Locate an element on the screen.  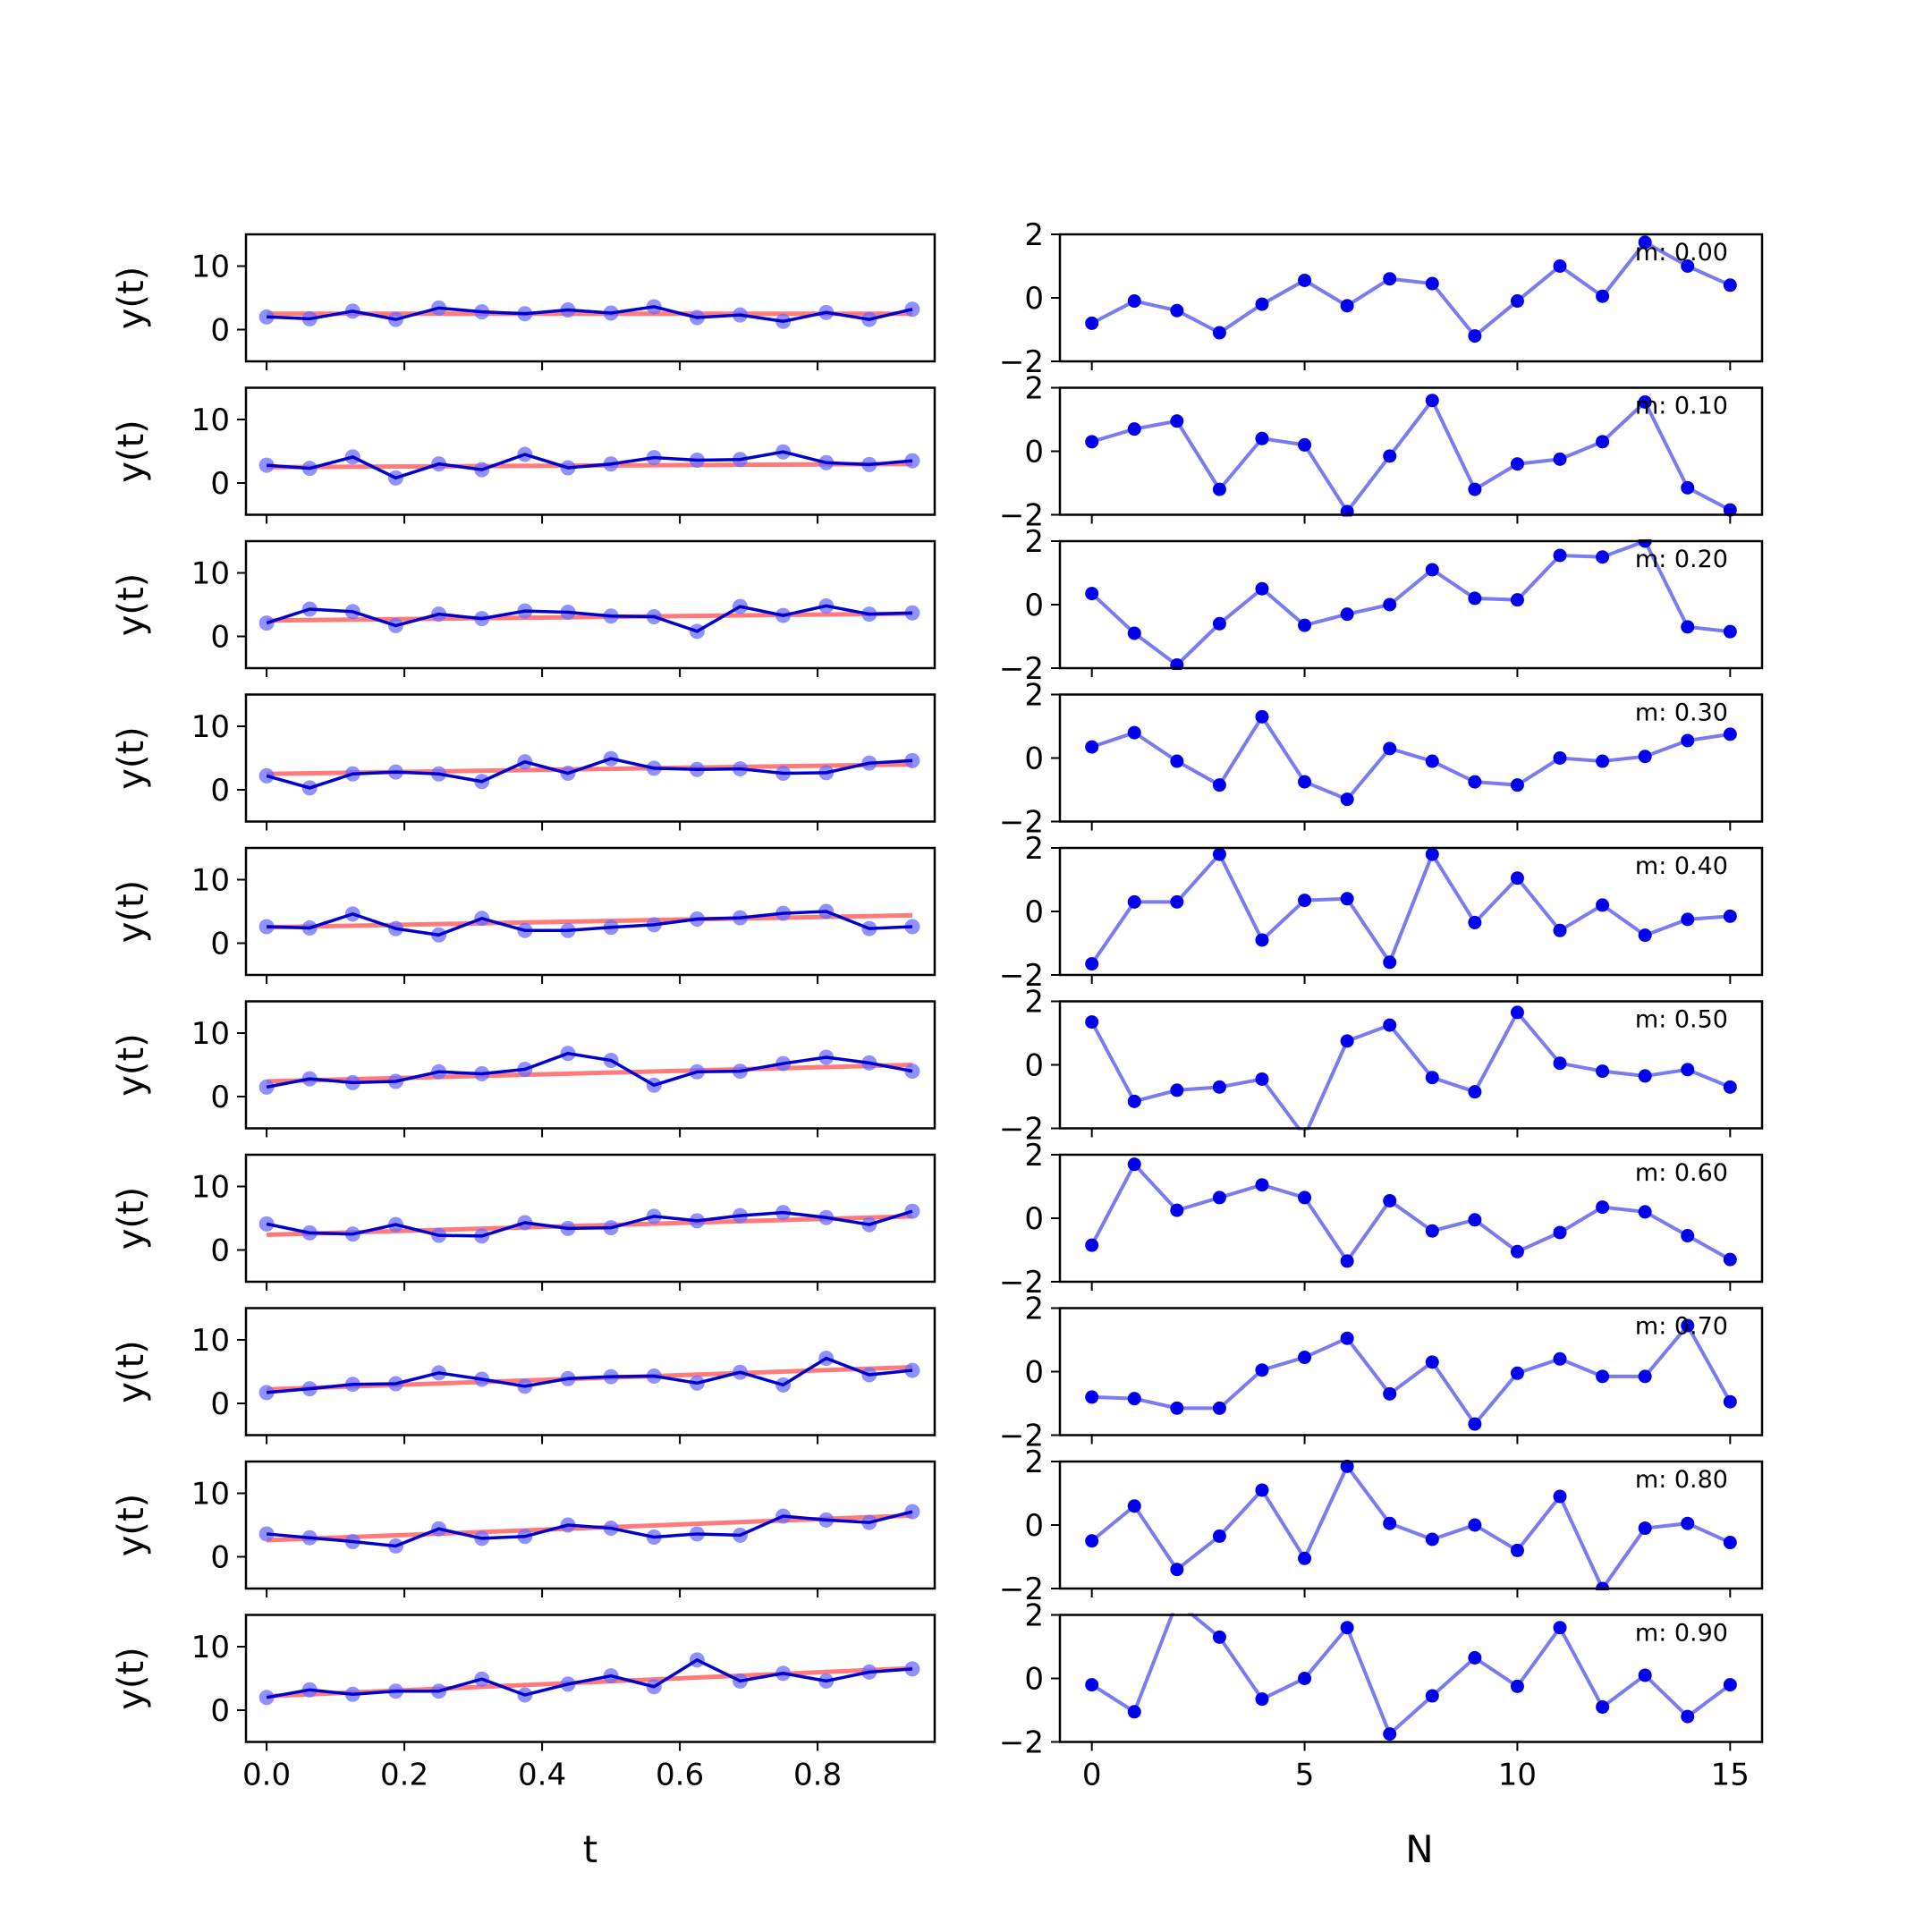
annotation-label: m: 0.00 is located at coordinates (1681, 253).